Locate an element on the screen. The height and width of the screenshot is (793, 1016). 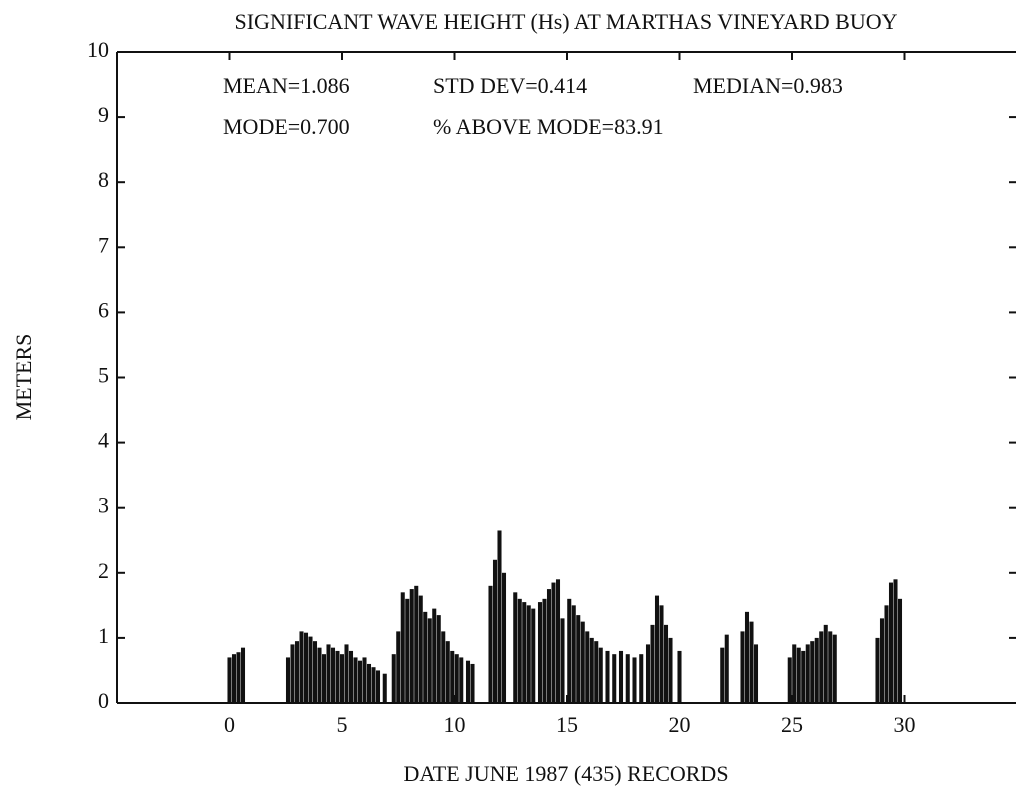
y-tick-label: 10 is located at coordinates (98, 49).